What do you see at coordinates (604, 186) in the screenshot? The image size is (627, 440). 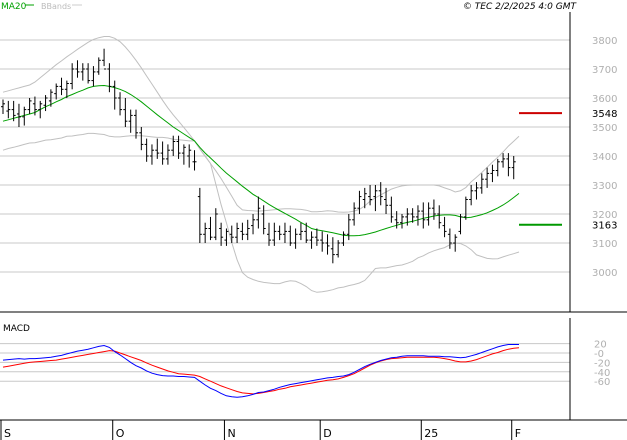 I see `price-tick-label: 3300` at bounding box center [604, 186].